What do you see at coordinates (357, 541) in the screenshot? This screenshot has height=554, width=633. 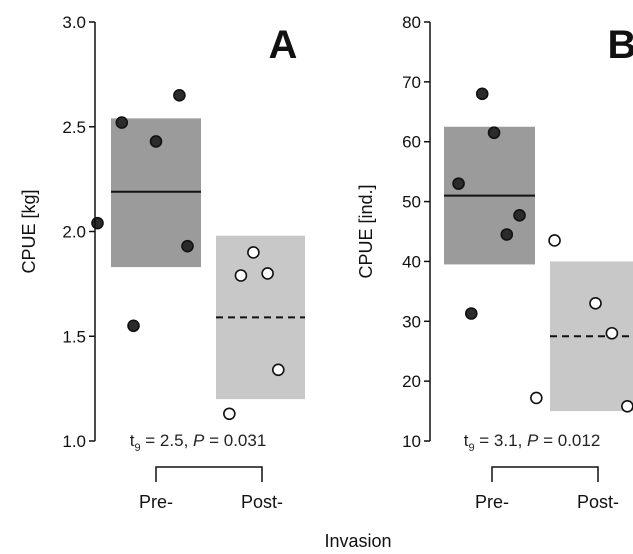 I see `x-axis-title: Invasion` at bounding box center [357, 541].